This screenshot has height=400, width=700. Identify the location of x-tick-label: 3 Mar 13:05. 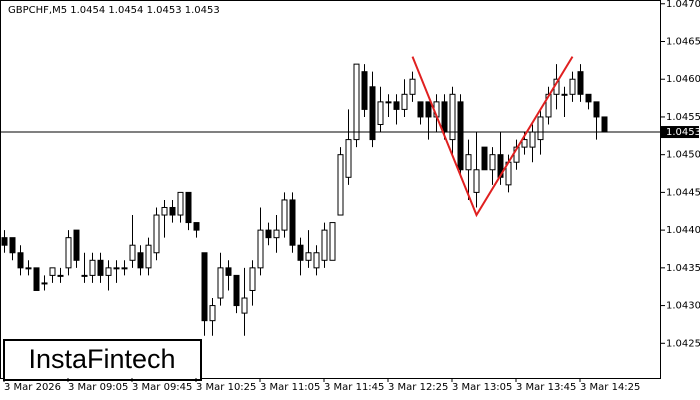
(482, 387).